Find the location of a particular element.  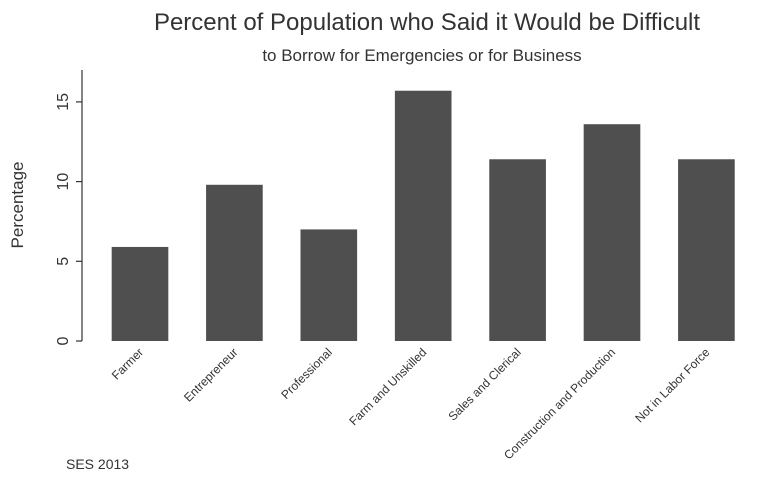

y-tick-label: 10 is located at coordinates (63, 182).